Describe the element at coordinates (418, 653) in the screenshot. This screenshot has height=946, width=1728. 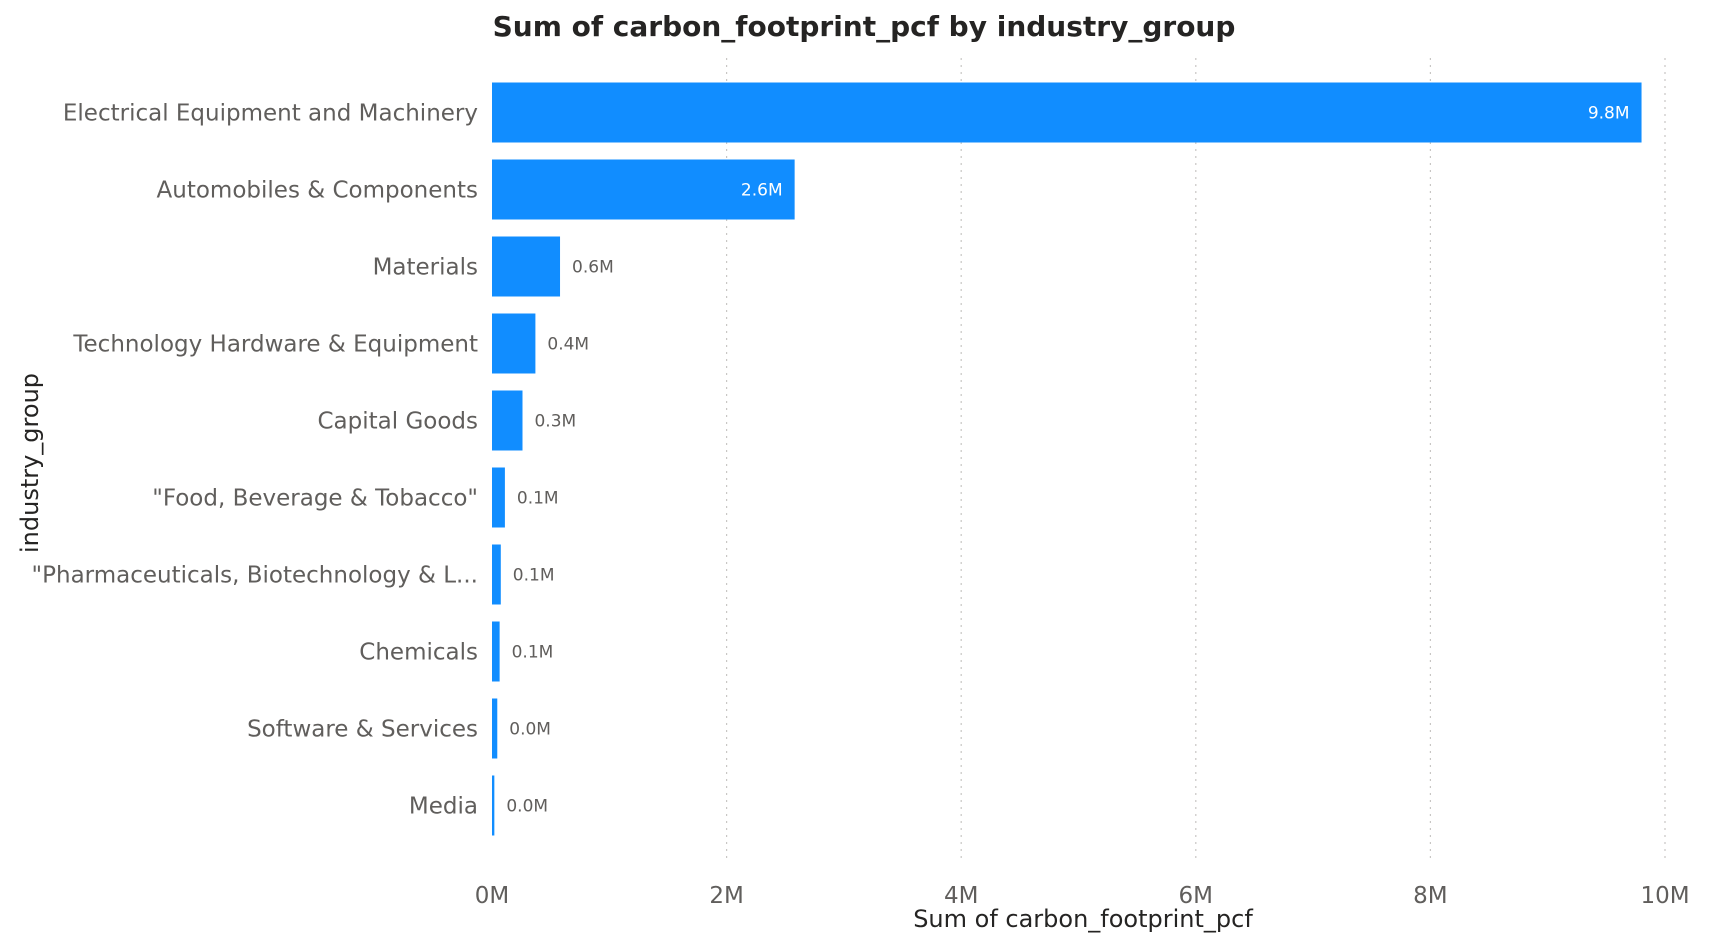
I see `category-label: Chemicals` at that location.